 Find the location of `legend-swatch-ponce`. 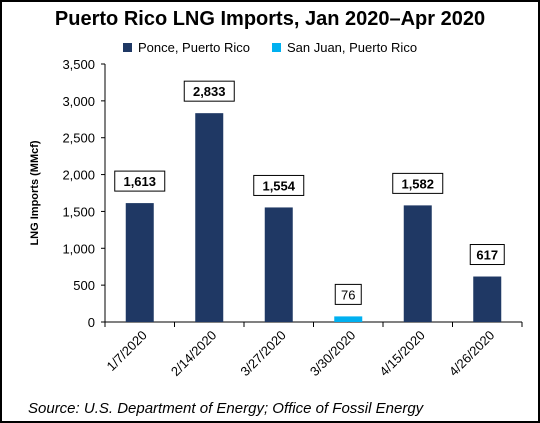

legend-swatch-ponce is located at coordinates (127, 47).